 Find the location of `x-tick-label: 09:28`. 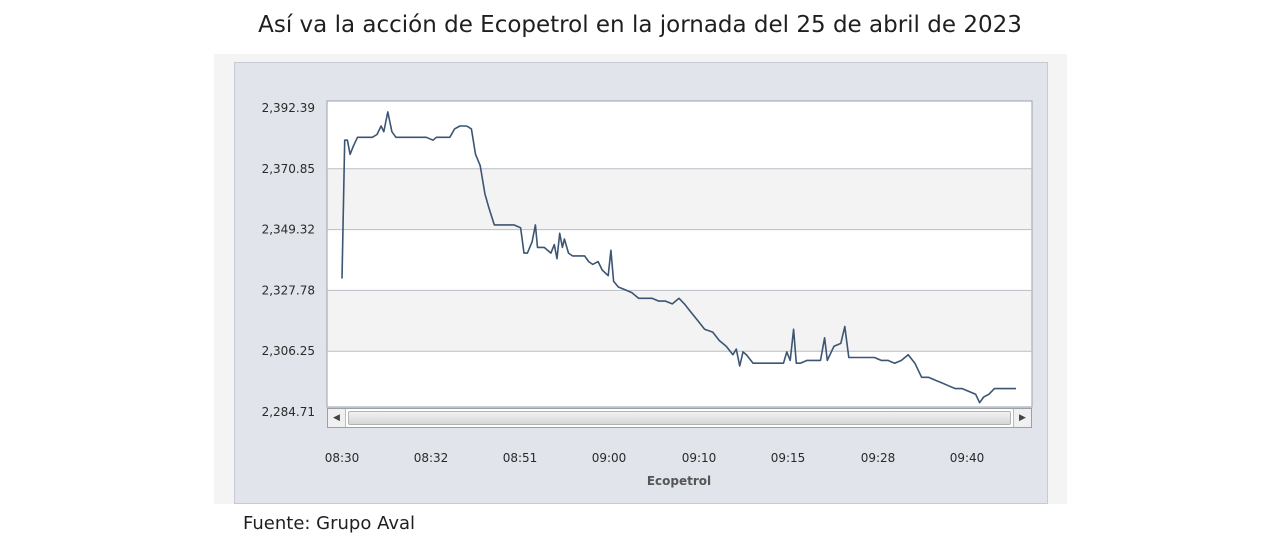

x-tick-label: 09:28 is located at coordinates (878, 458).